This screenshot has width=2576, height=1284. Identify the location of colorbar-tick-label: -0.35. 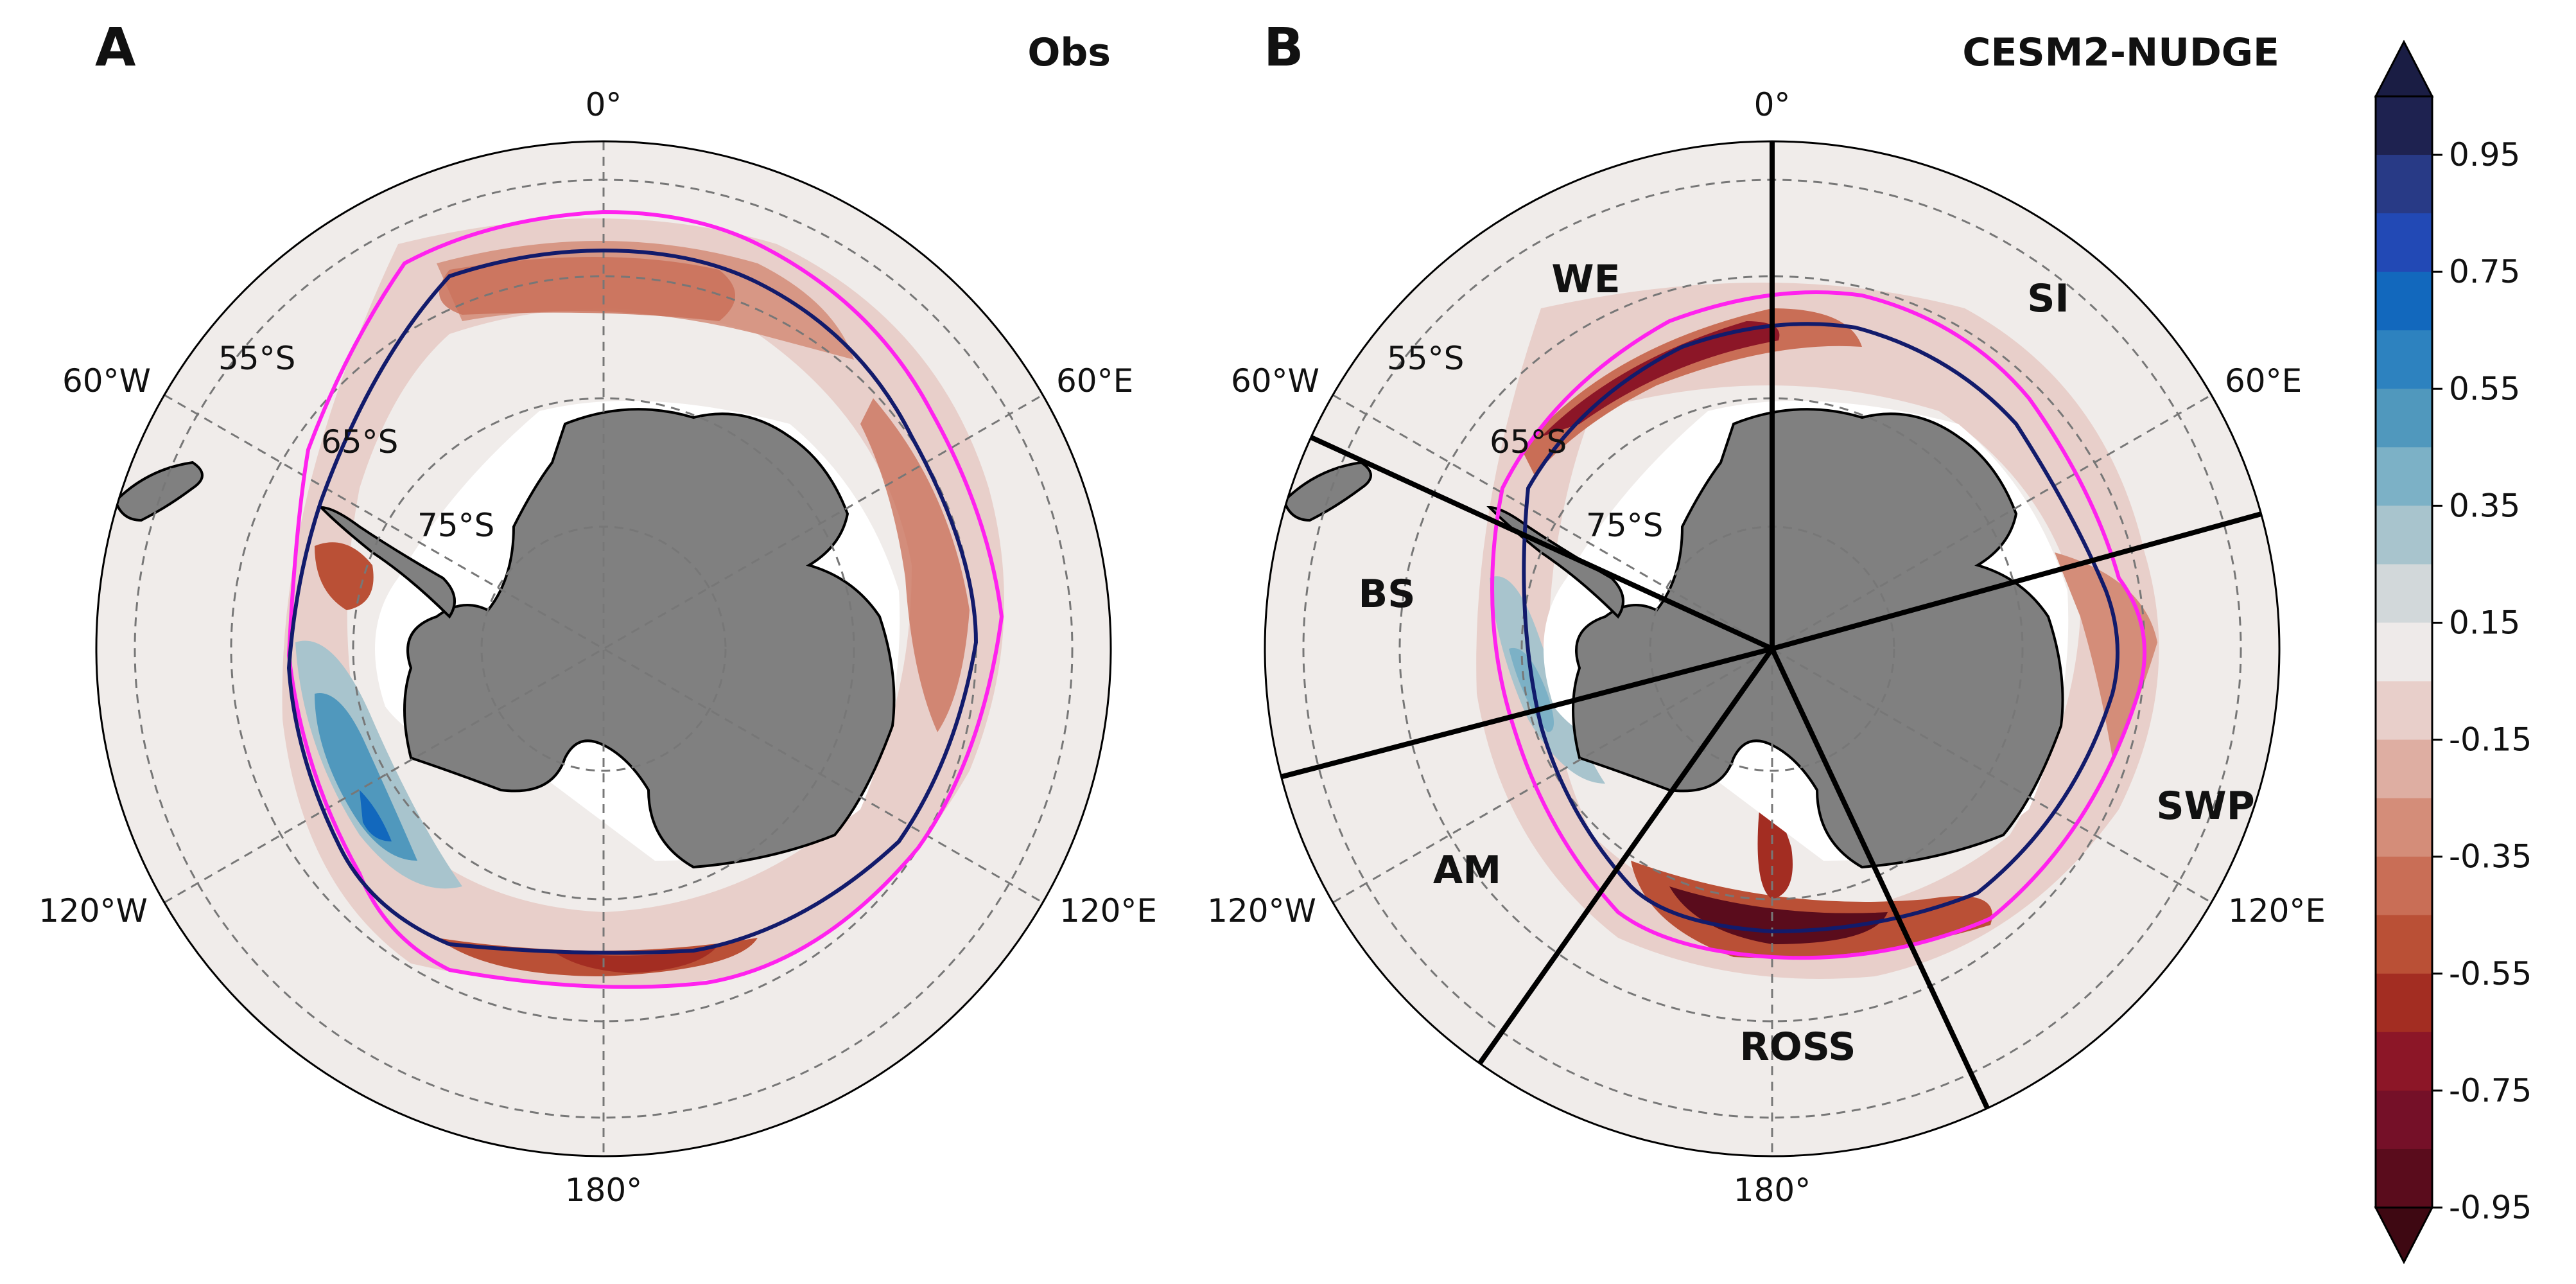
(2490, 856).